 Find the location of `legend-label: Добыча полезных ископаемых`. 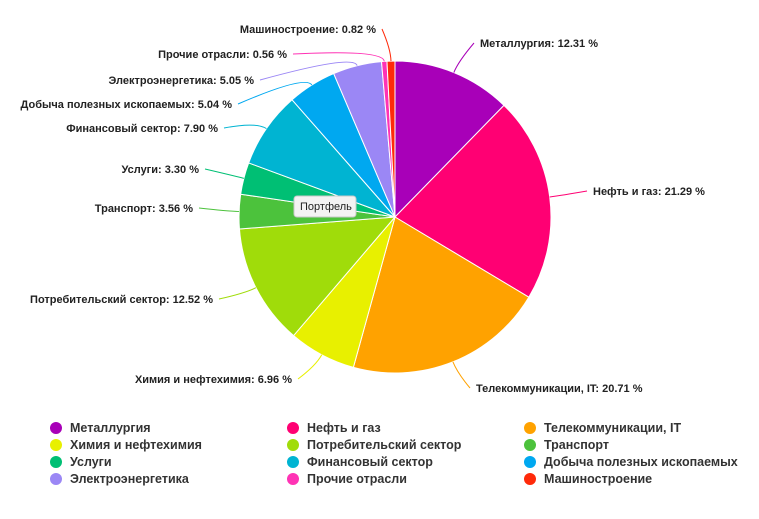

legend-label: Добыча полезных ископаемых is located at coordinates (641, 461).